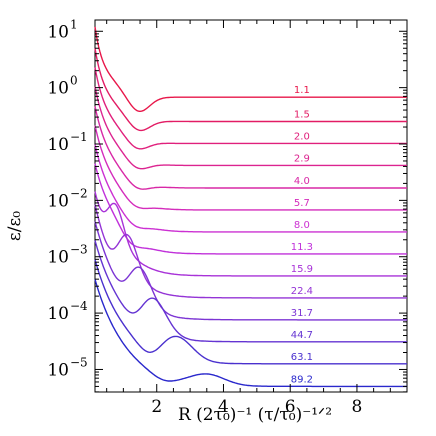 Image resolution: width=436 pixels, height=436 pixels. What do you see at coordinates (357, 407) in the screenshot?
I see `x-tick-label: 8` at bounding box center [357, 407].